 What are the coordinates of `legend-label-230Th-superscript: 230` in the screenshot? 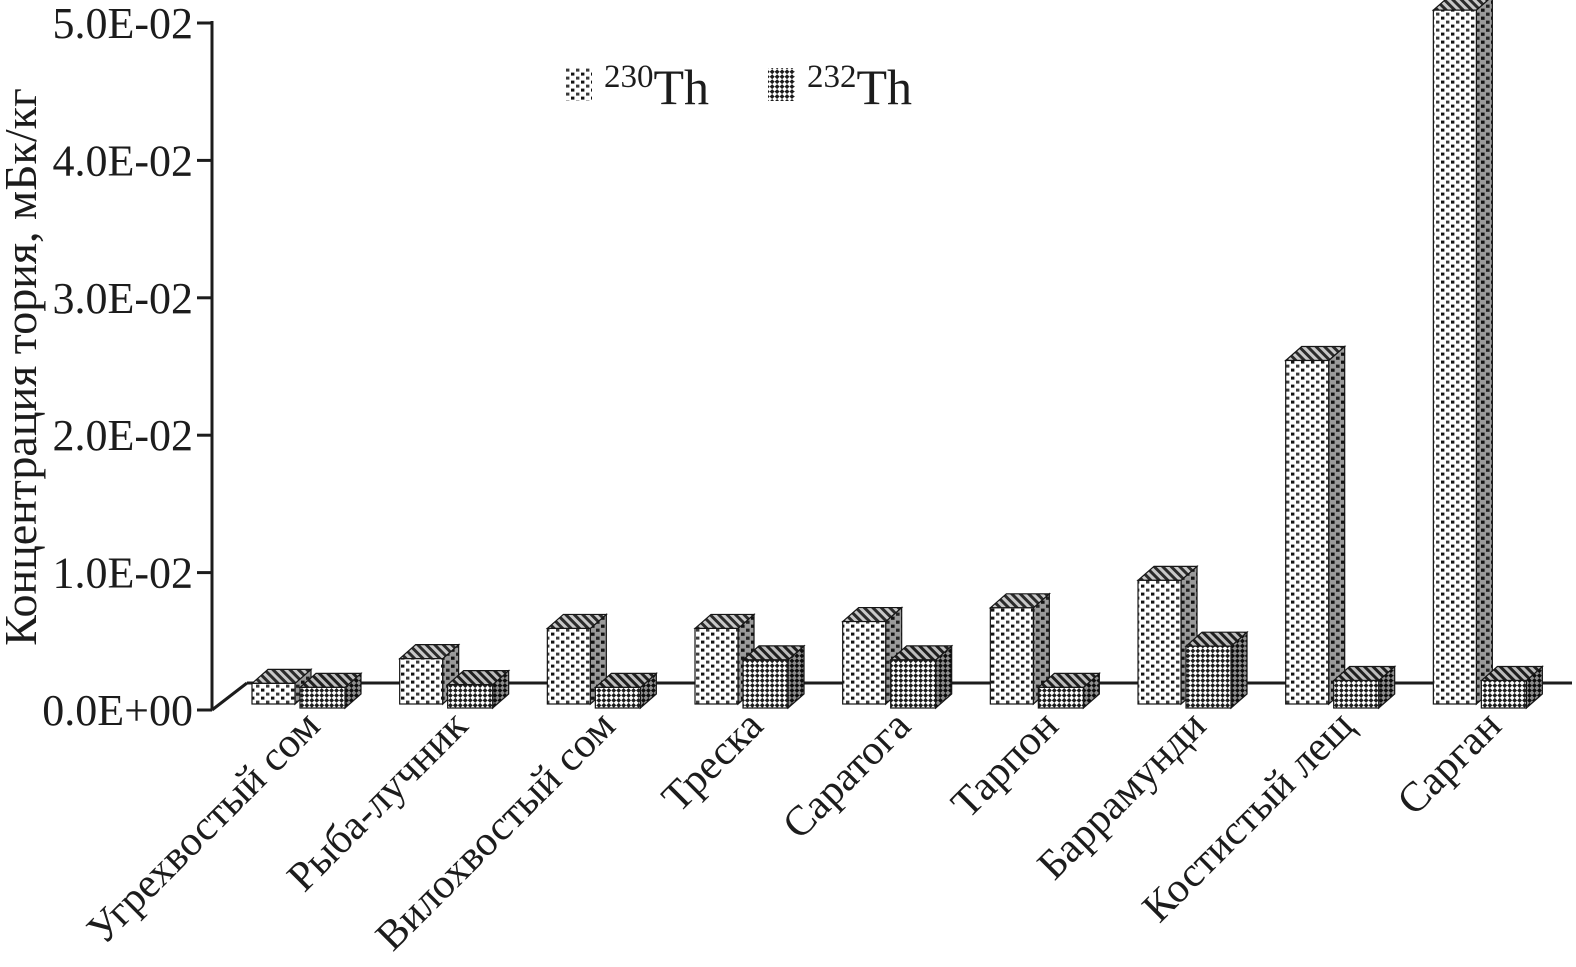 It's located at (629, 77).